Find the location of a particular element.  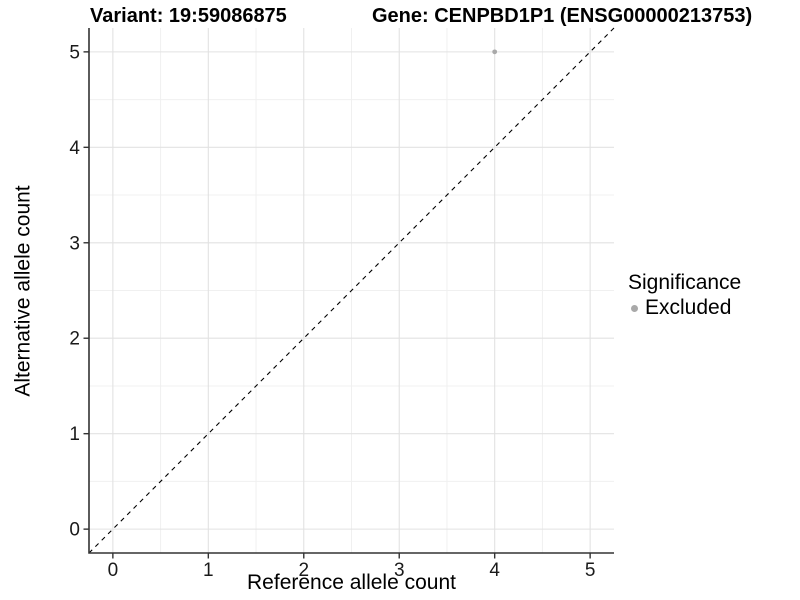

x-tick-label: 3 is located at coordinates (399, 570).